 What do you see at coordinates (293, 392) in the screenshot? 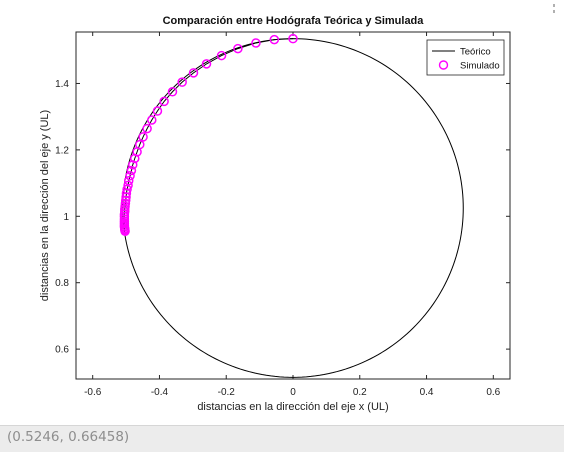
I see `x-tick-label: 0` at bounding box center [293, 392].